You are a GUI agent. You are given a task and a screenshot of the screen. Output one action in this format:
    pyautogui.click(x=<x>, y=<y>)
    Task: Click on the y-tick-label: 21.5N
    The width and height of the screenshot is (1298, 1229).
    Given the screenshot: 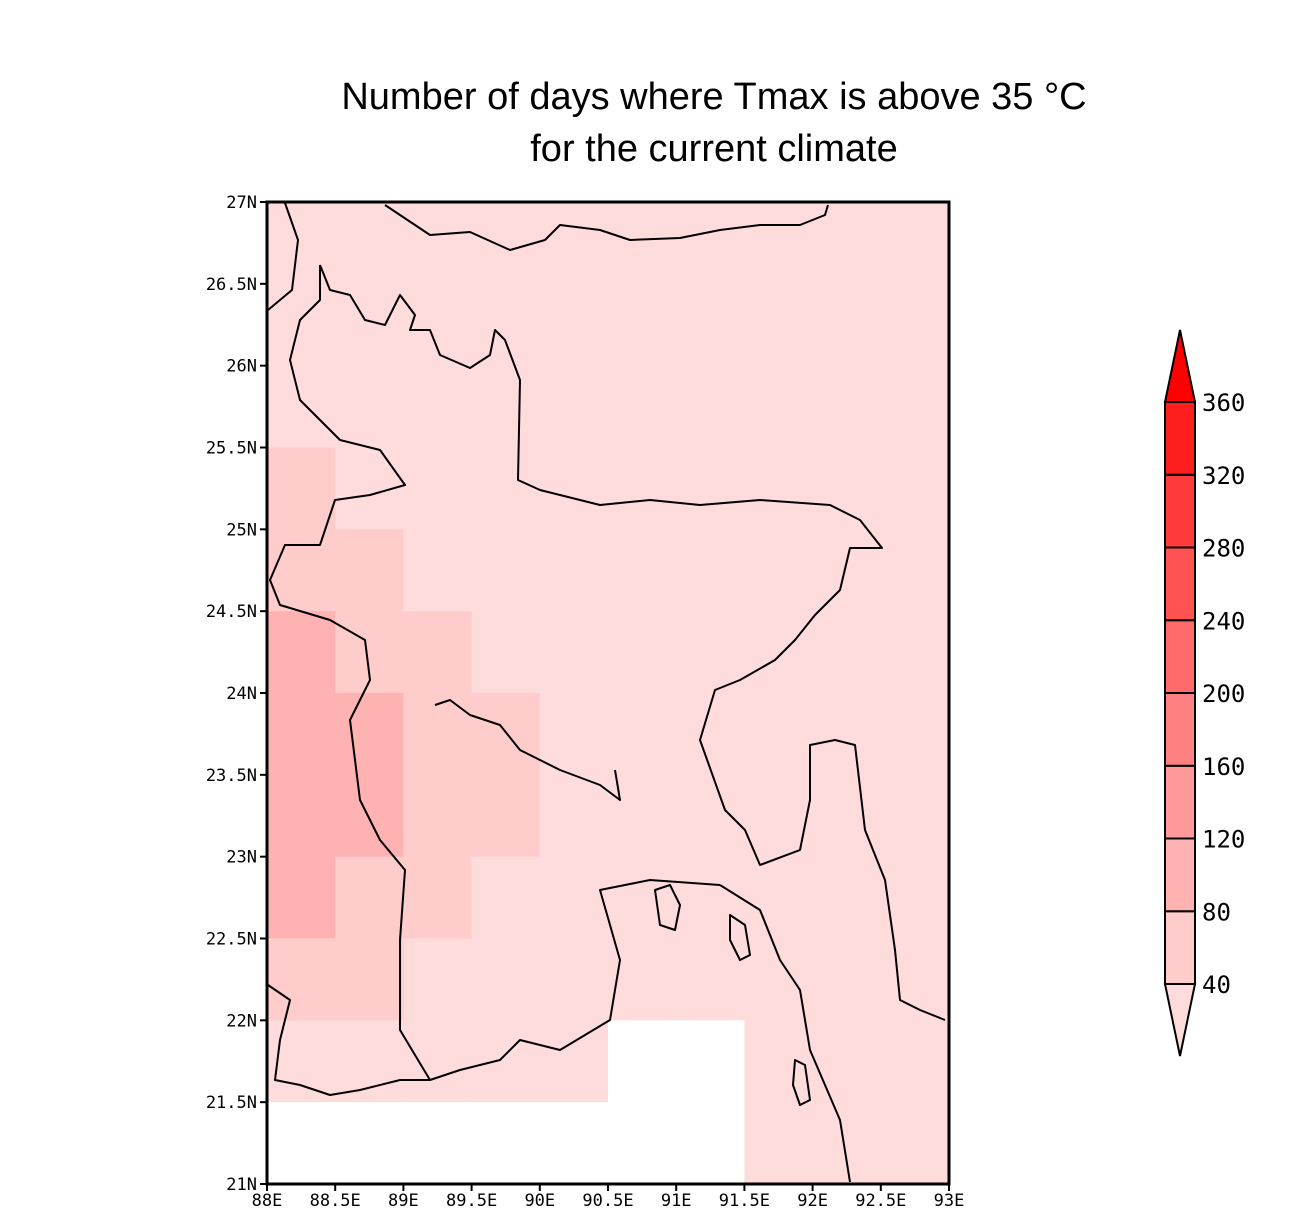 What is the action you would take?
    pyautogui.click(x=231, y=1103)
    